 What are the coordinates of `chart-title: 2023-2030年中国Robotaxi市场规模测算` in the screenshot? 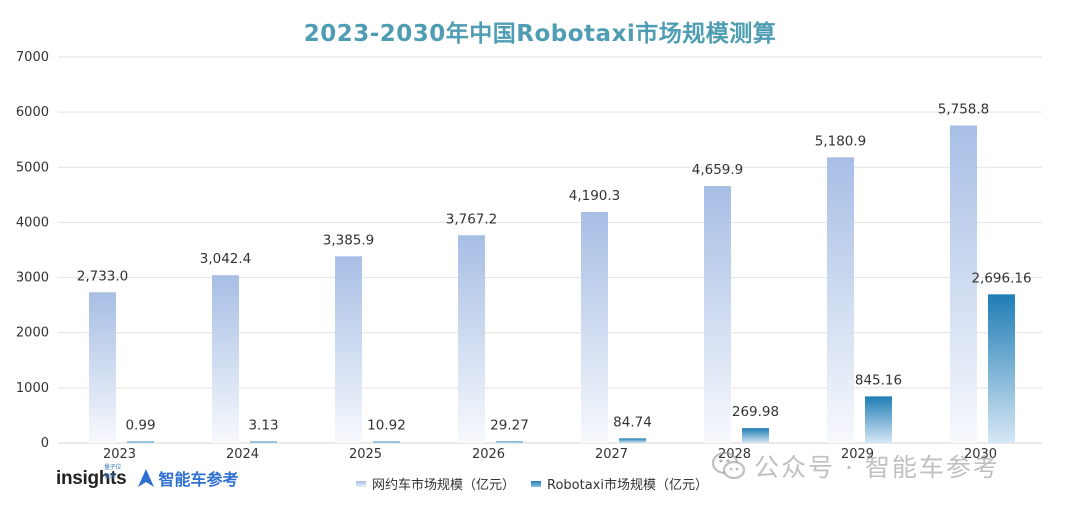 It's located at (540, 34).